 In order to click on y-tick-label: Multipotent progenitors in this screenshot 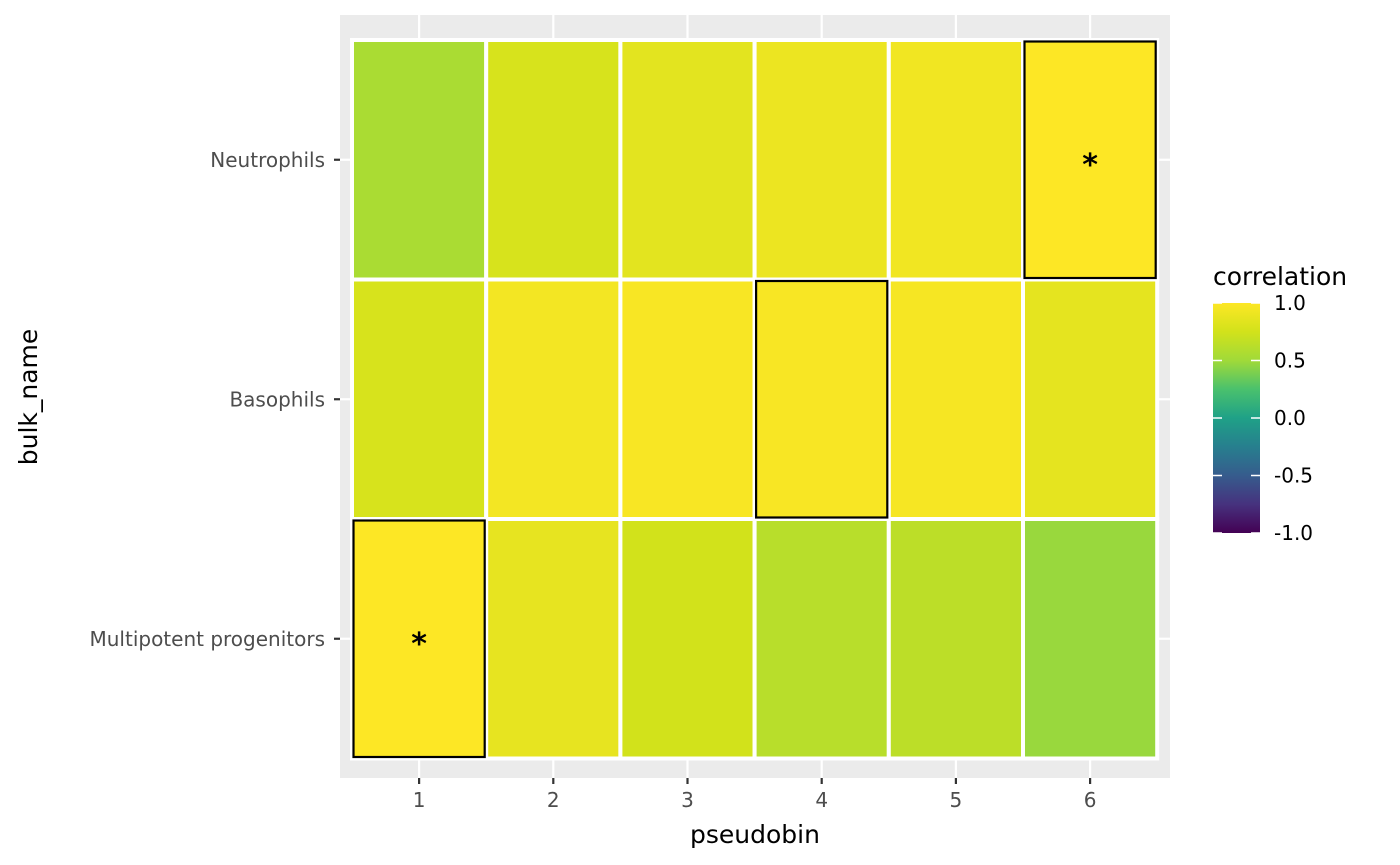, I will do `click(207, 639)`.